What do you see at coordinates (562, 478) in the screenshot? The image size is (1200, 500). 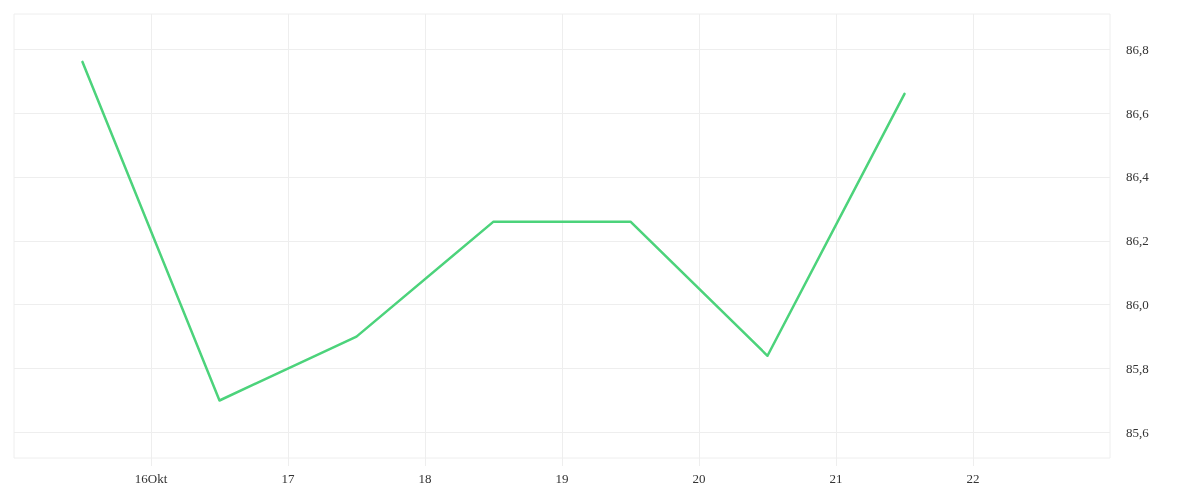 I see `x-tick-label: 19` at bounding box center [562, 478].